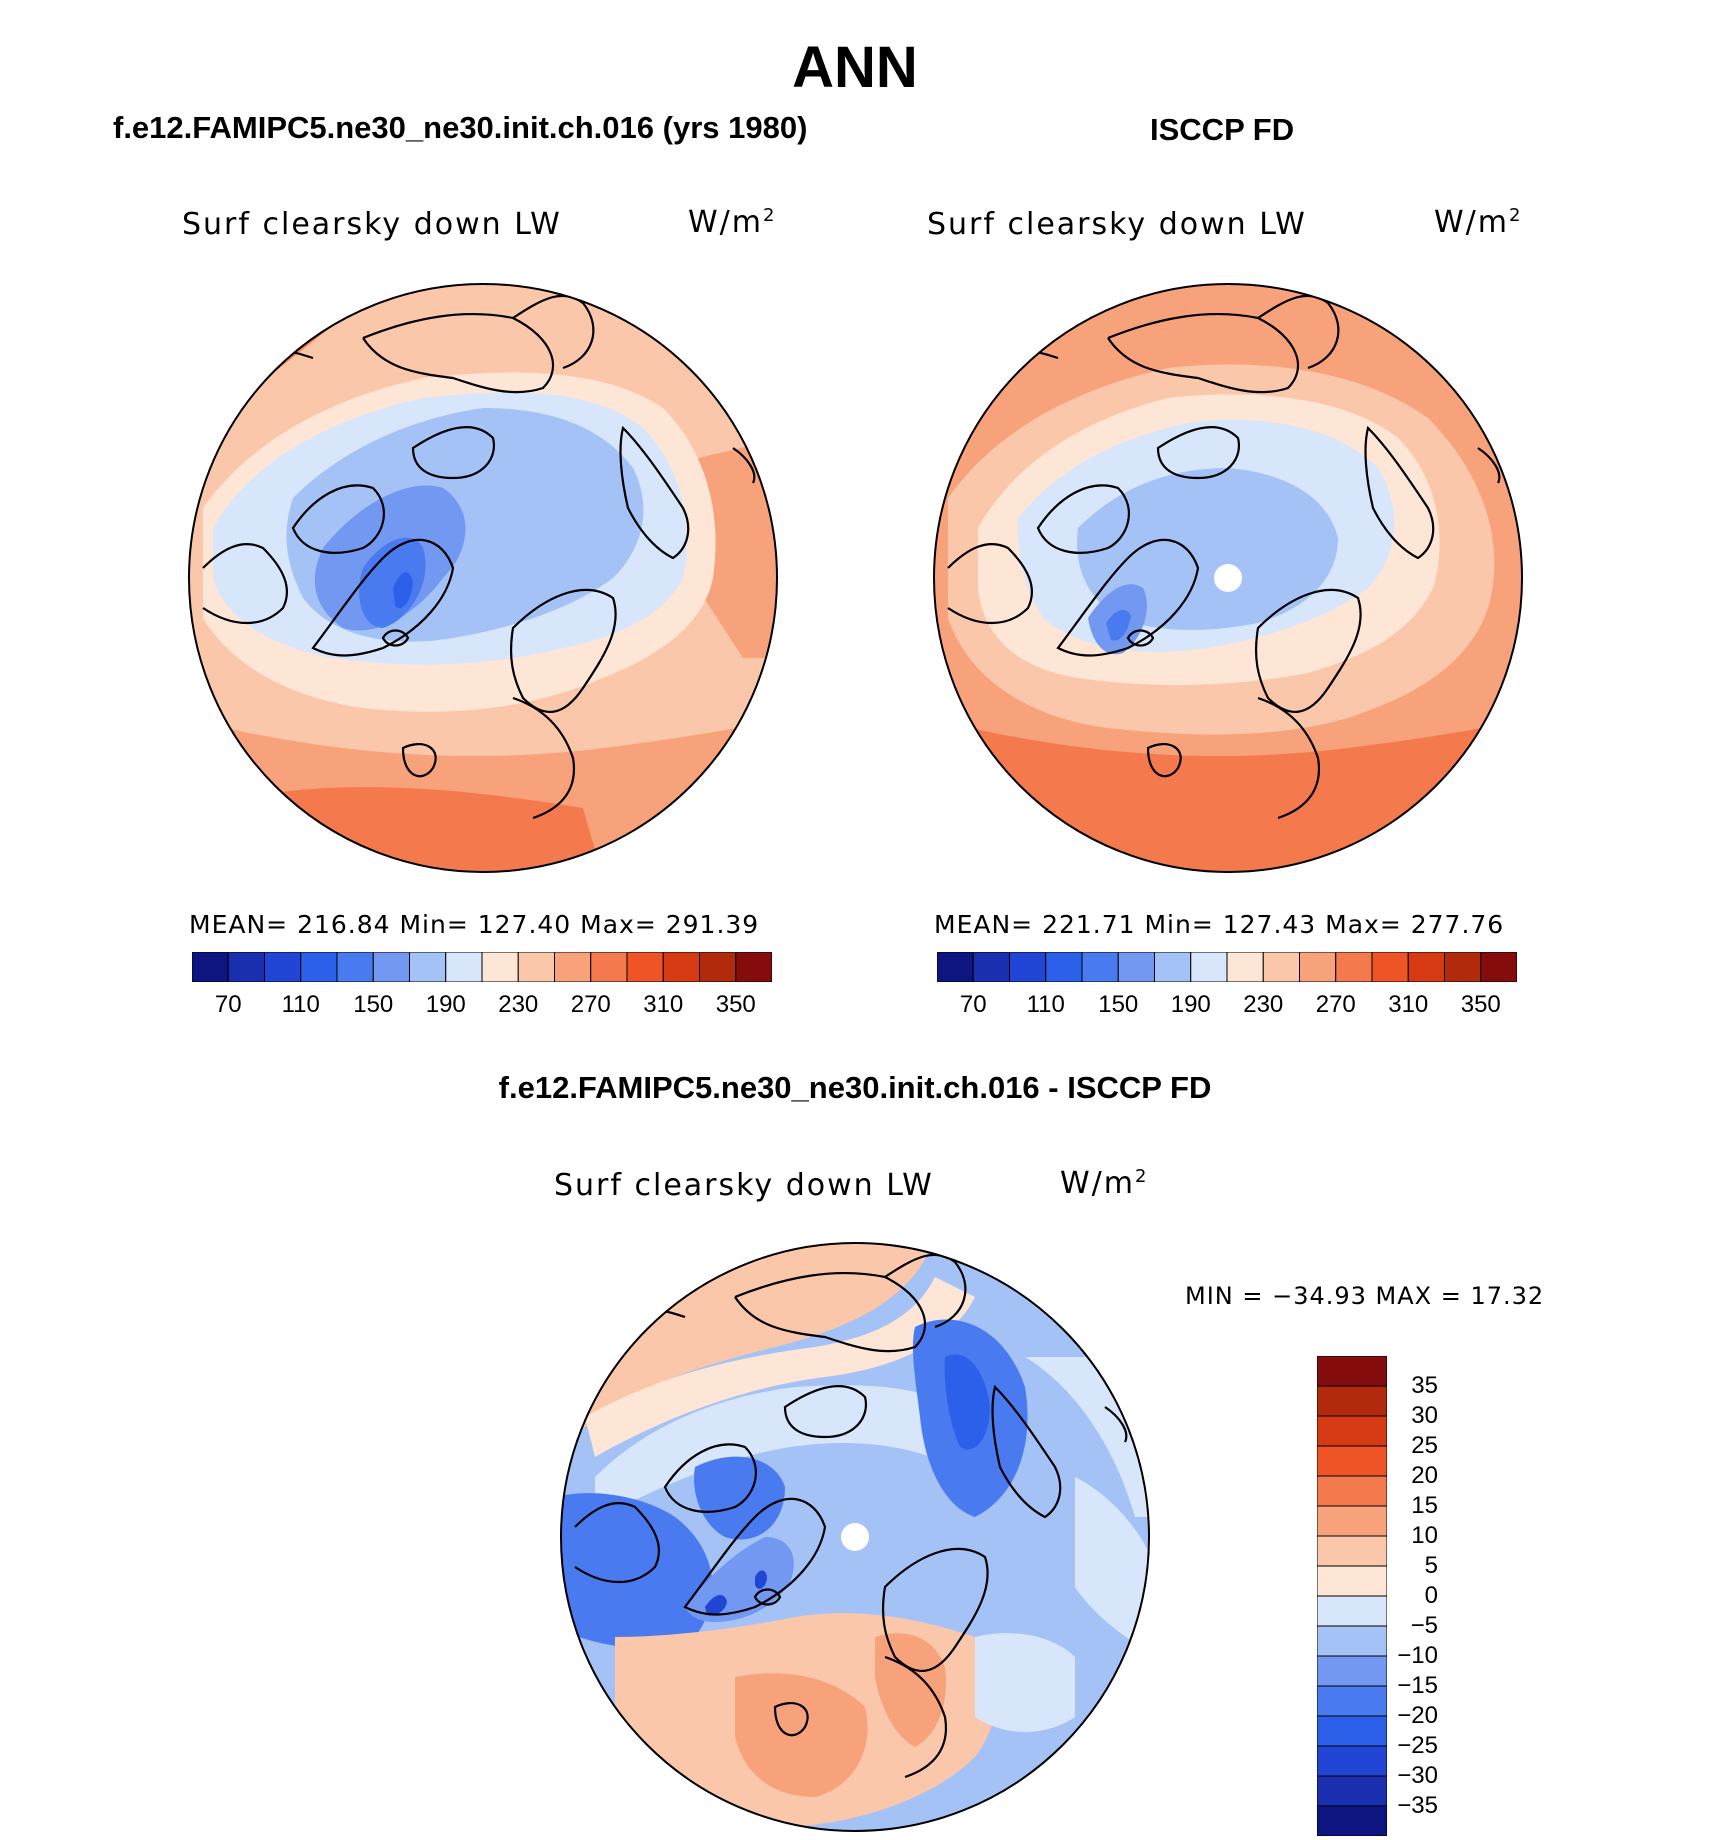 This screenshot has width=1710, height=1840. What do you see at coordinates (372, 224) in the screenshot?
I see `model-variable-label: Surf clearsky down LW` at bounding box center [372, 224].